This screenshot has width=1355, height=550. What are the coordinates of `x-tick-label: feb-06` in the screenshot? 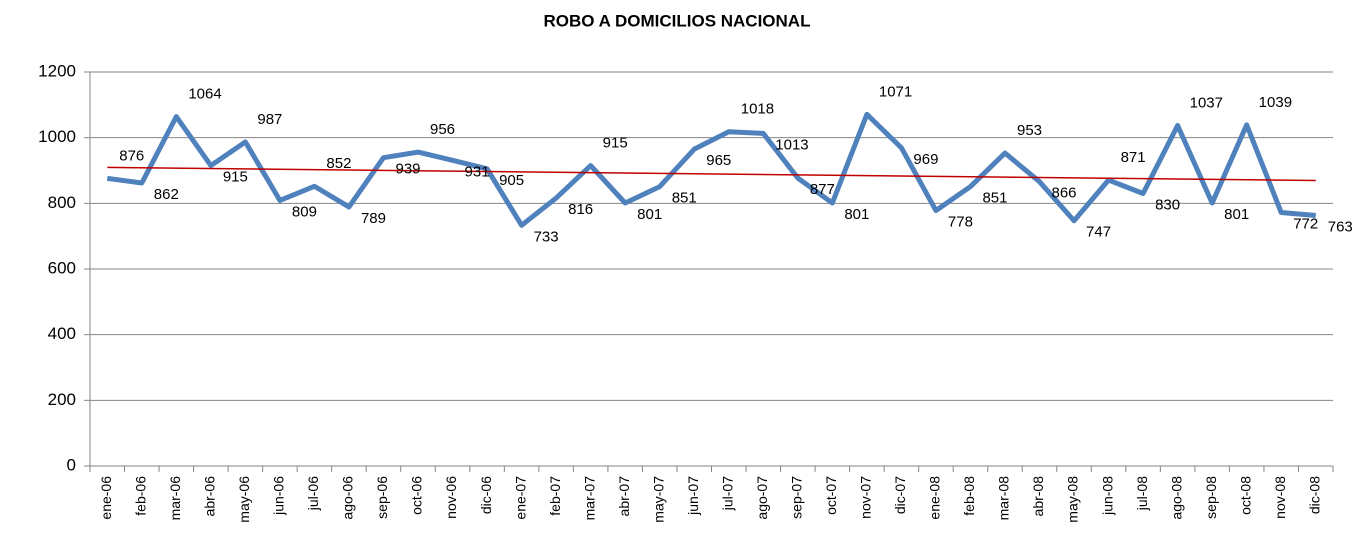 It's located at (140, 496).